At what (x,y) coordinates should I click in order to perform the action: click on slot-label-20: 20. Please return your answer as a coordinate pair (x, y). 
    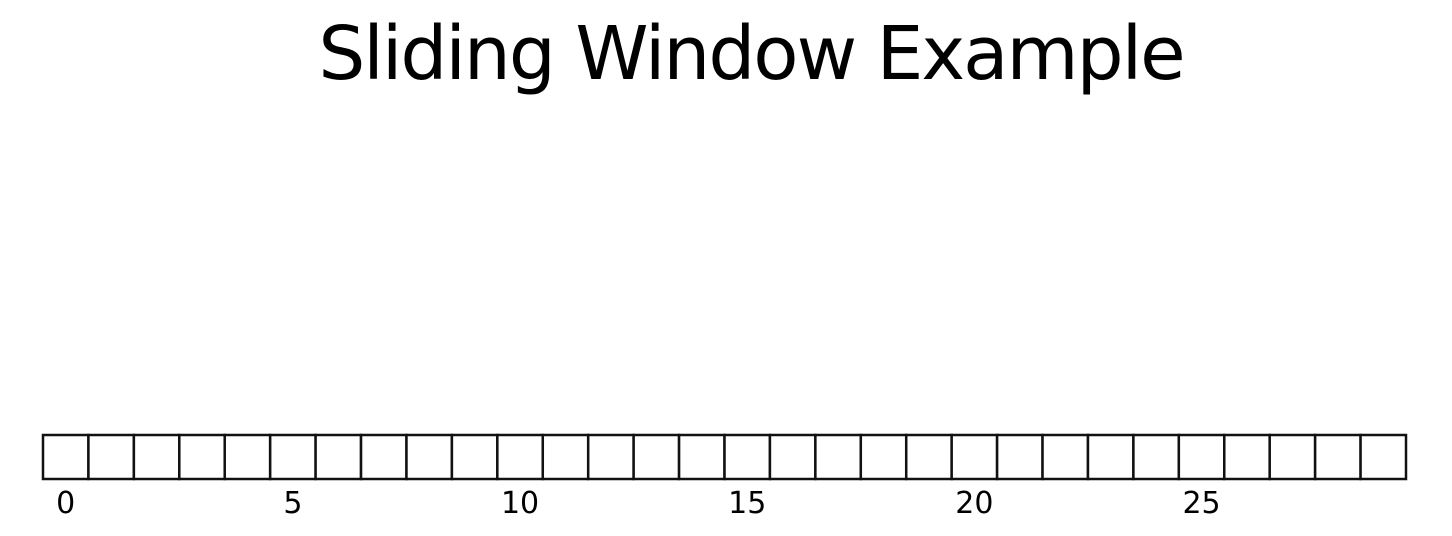
    Looking at the image, I should click on (974, 503).